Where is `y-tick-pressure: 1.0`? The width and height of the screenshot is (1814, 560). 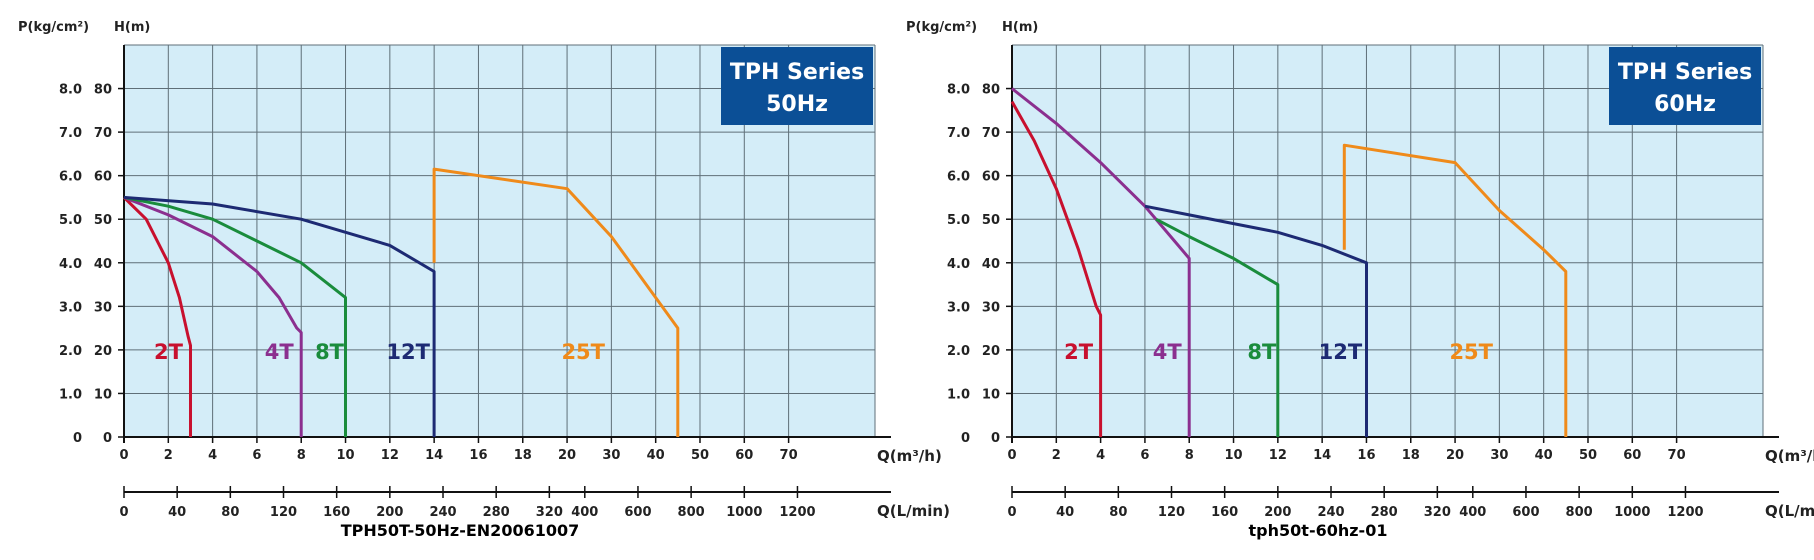
y-tick-pressure: 1.0 is located at coordinates (70, 394).